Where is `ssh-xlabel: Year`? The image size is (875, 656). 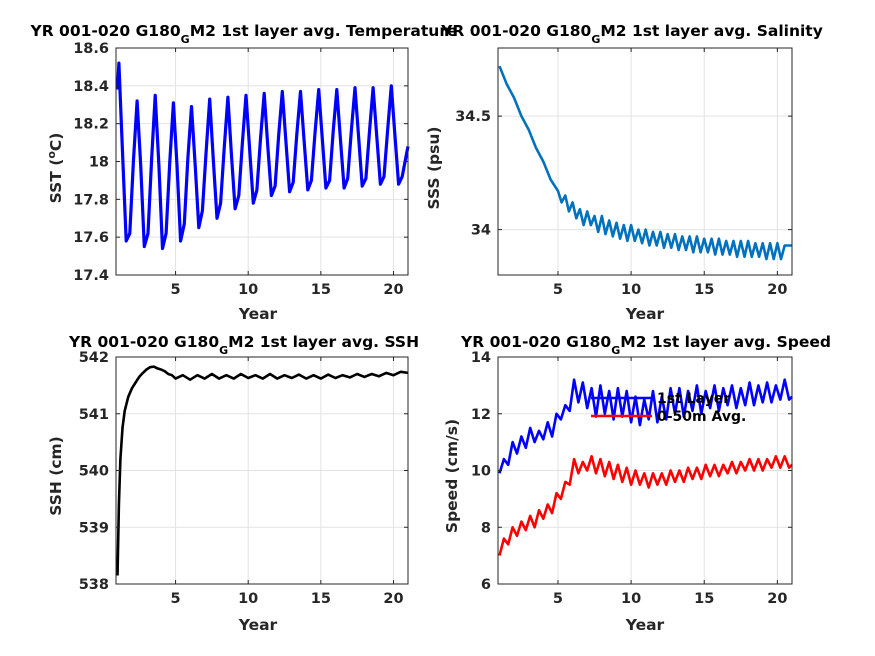 ssh-xlabel: Year is located at coordinates (258, 625).